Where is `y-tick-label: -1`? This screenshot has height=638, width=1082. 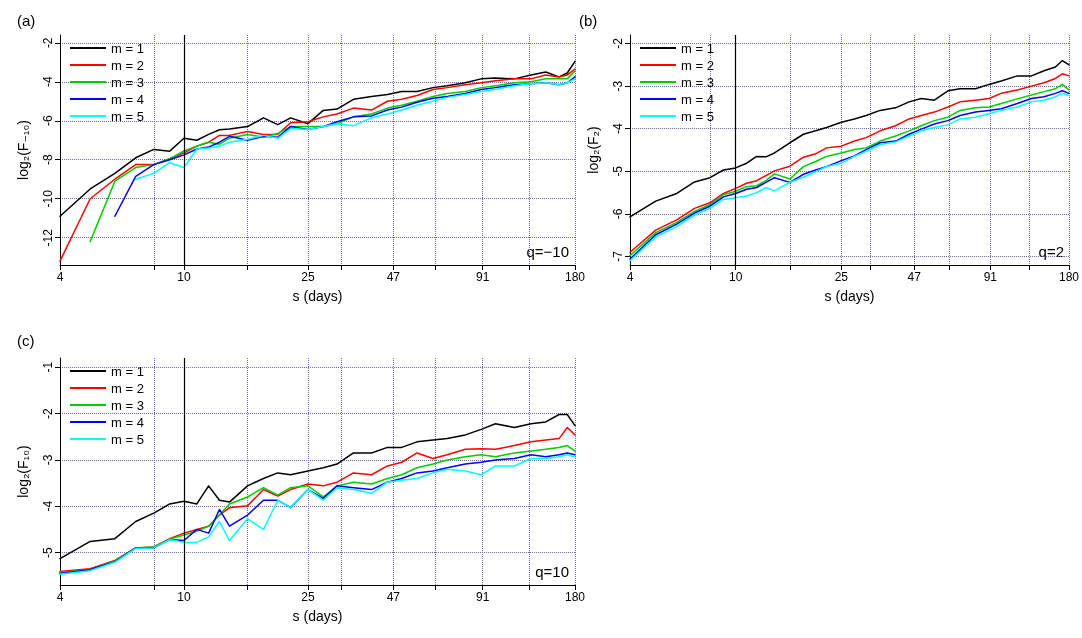
y-tick-label: -1 is located at coordinates (48, 367).